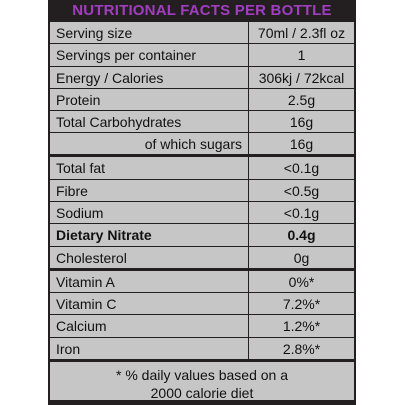  I want to click on row-label: Fibre, so click(149, 190).